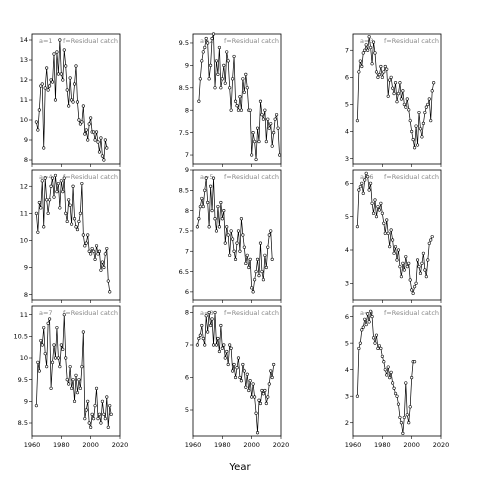 The image size is (480, 484). Describe the element at coordinates (46, 41) in the screenshot. I see `panel-label-age: a=1` at that location.